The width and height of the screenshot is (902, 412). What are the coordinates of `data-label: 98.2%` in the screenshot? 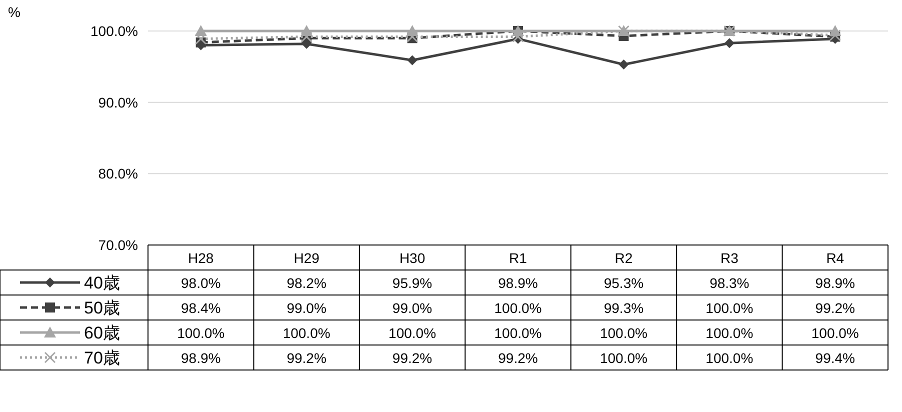 It's located at (306, 283).